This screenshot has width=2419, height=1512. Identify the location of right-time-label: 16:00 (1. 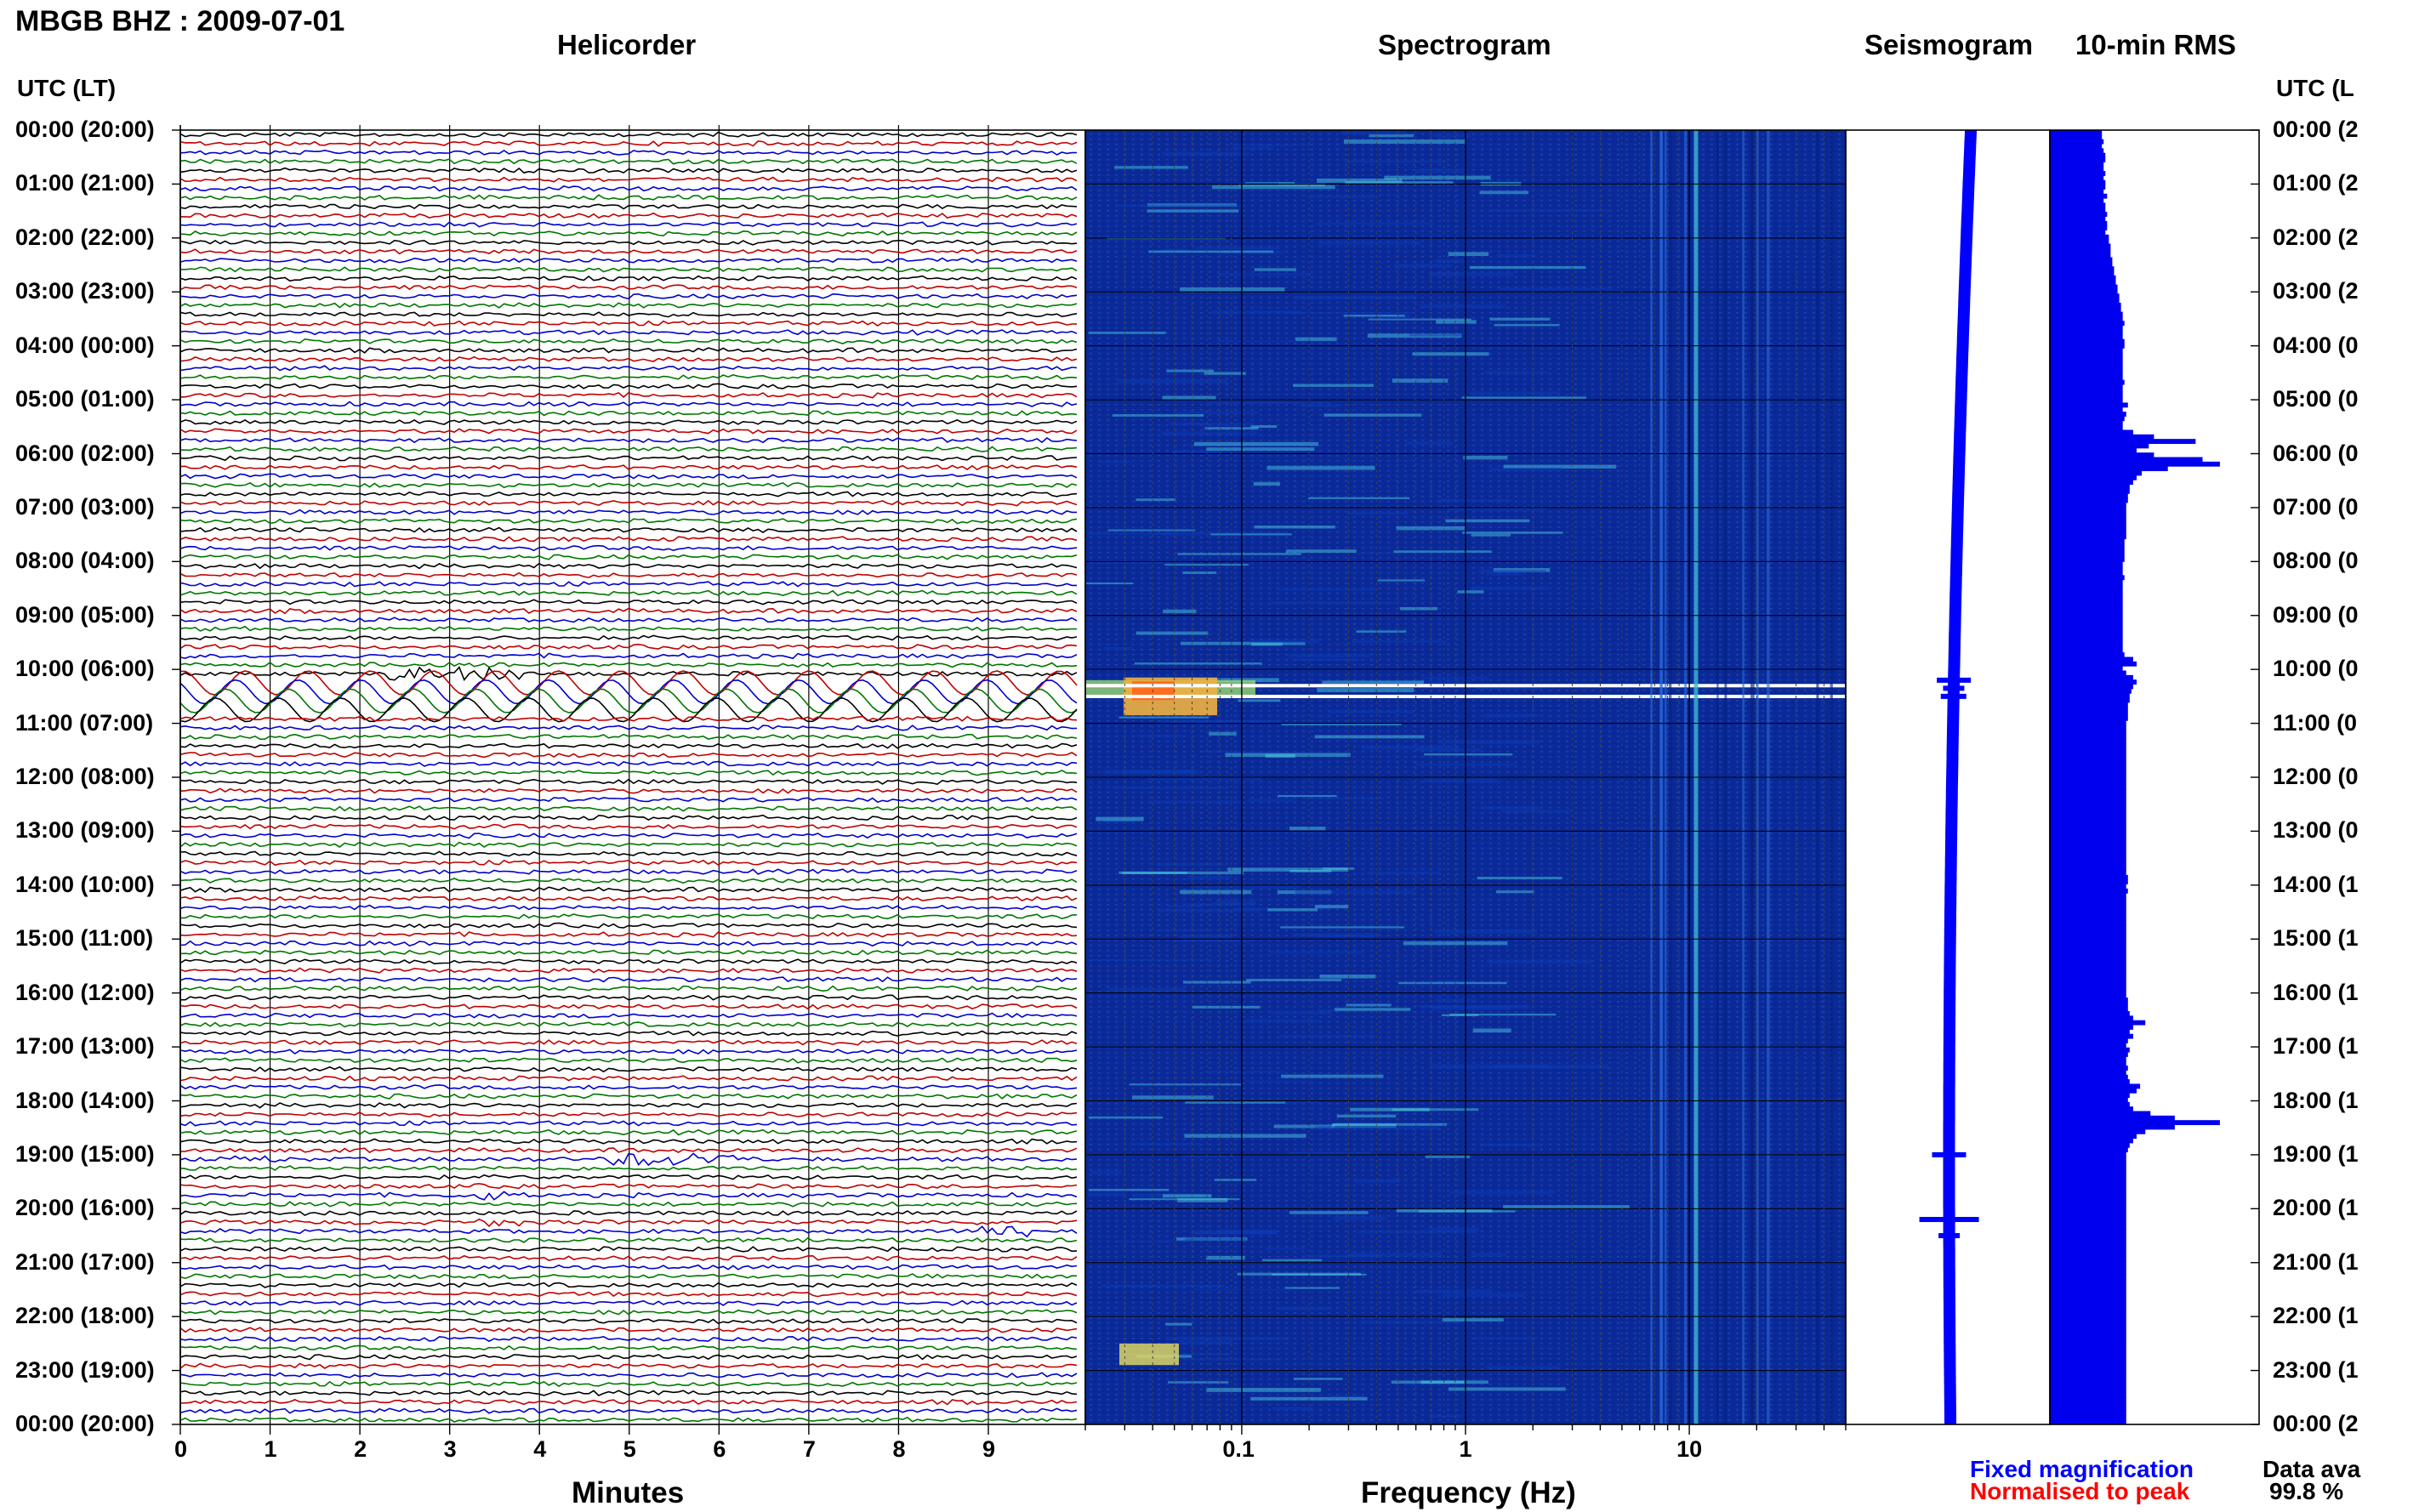
(2316, 992).